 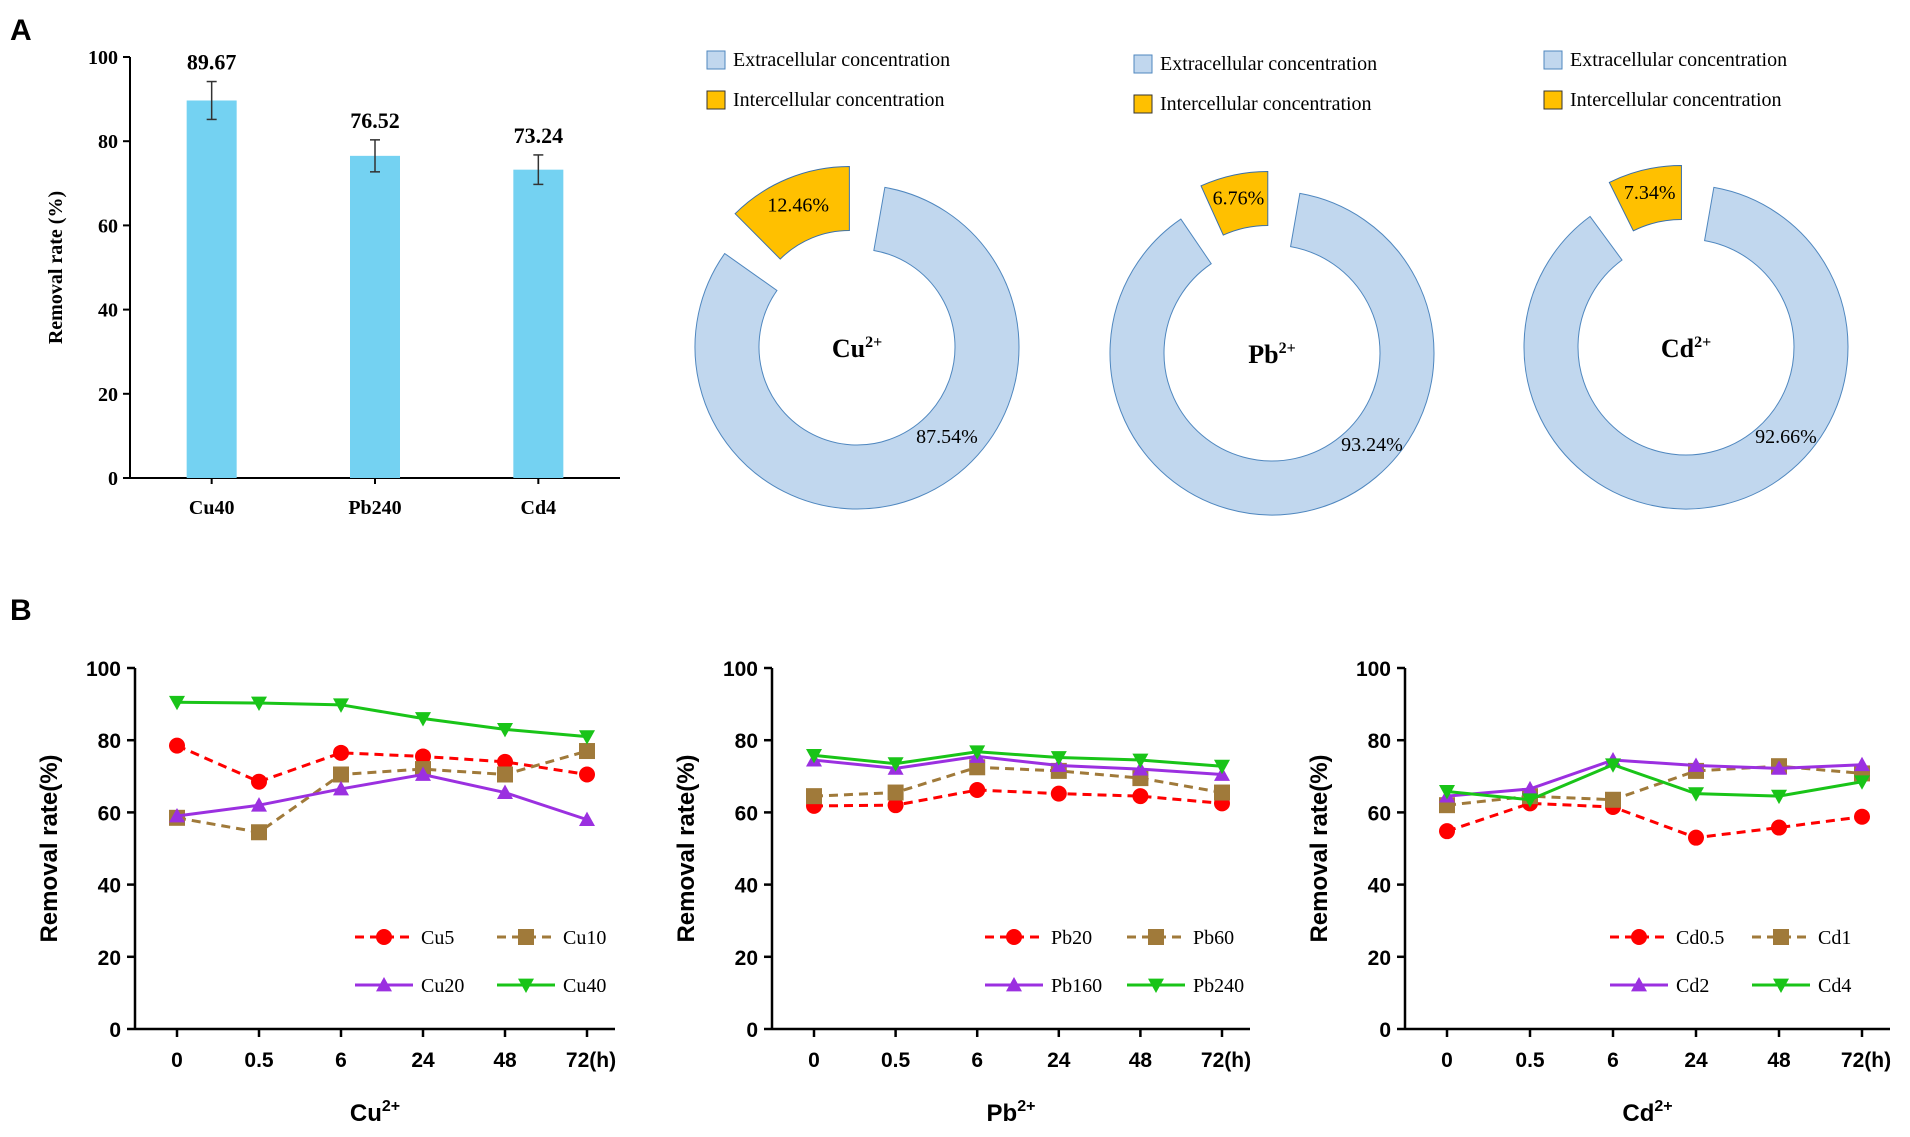 What do you see at coordinates (1002, 1113) in the screenshot?
I see `x-axis-label-base: Pb` at bounding box center [1002, 1113].